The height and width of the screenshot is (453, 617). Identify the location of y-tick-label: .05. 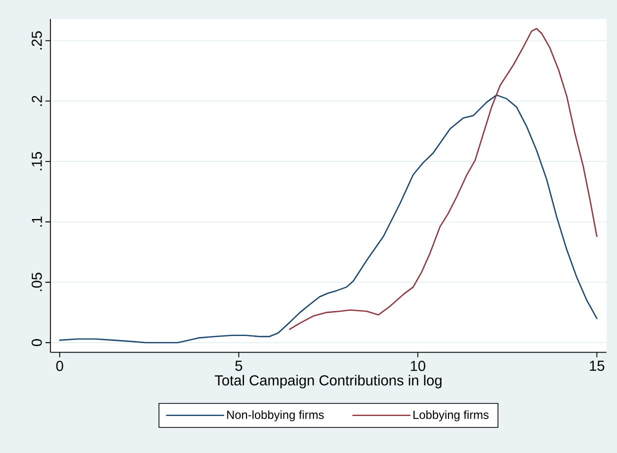
(37, 281).